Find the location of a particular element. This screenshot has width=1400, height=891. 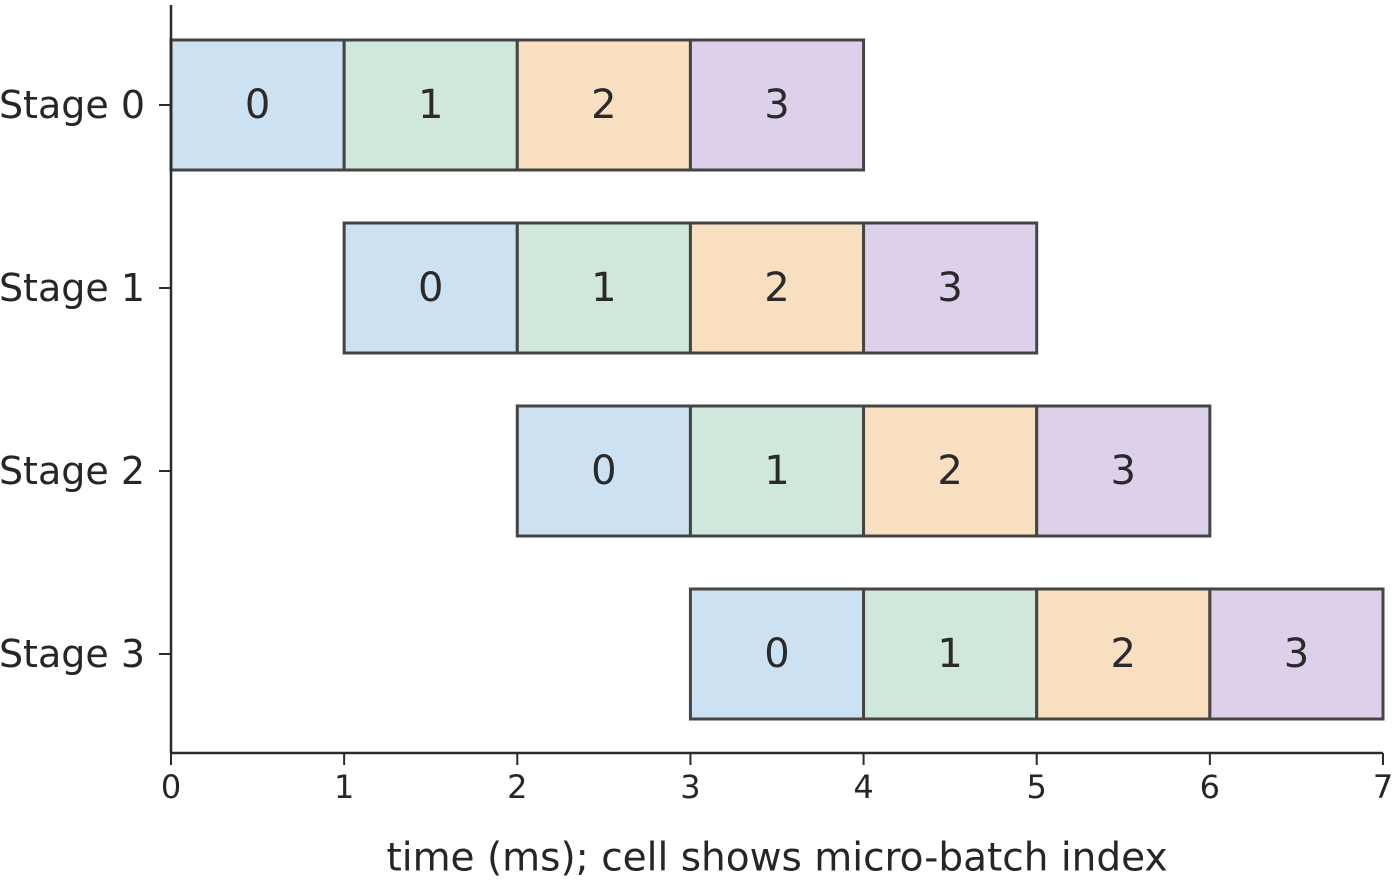

cell-stage2-batch1 is located at coordinates (777, 471).